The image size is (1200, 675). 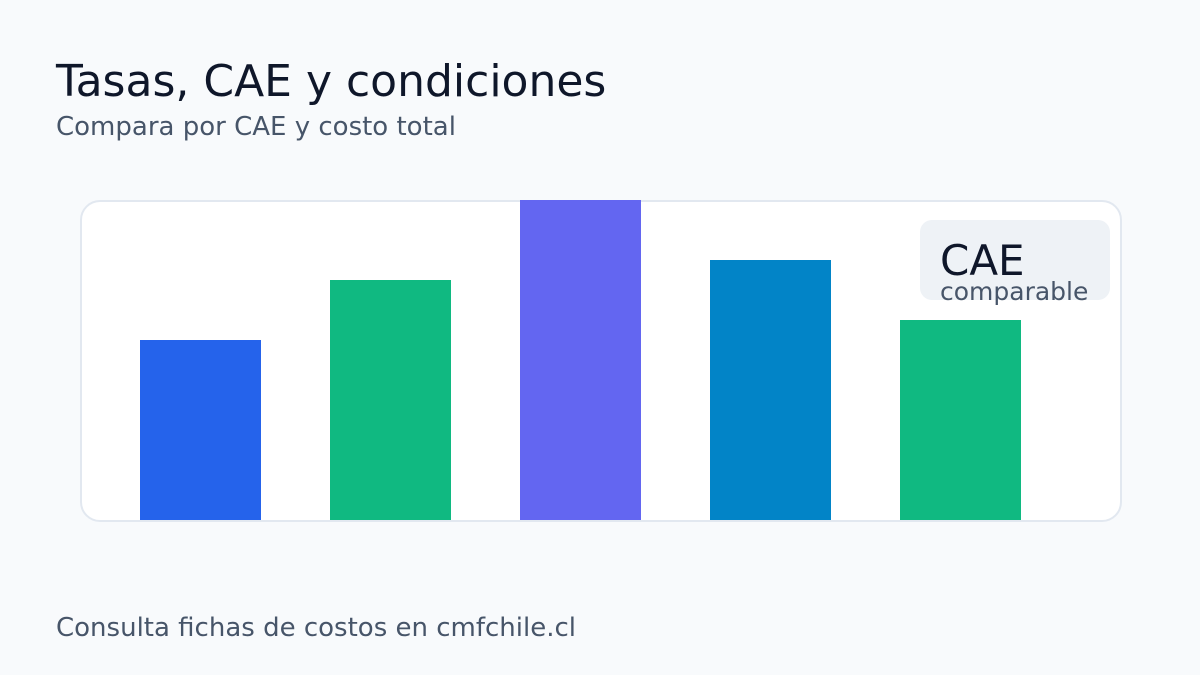 I want to click on cae-badge, so click(x=1015, y=260).